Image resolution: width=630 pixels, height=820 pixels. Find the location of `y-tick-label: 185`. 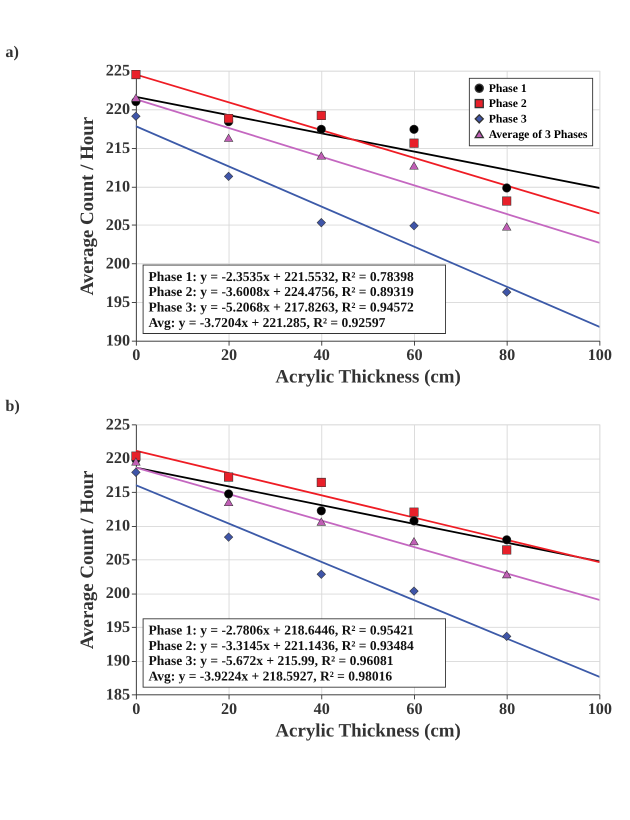

y-tick-label: 185 is located at coordinates (118, 694).